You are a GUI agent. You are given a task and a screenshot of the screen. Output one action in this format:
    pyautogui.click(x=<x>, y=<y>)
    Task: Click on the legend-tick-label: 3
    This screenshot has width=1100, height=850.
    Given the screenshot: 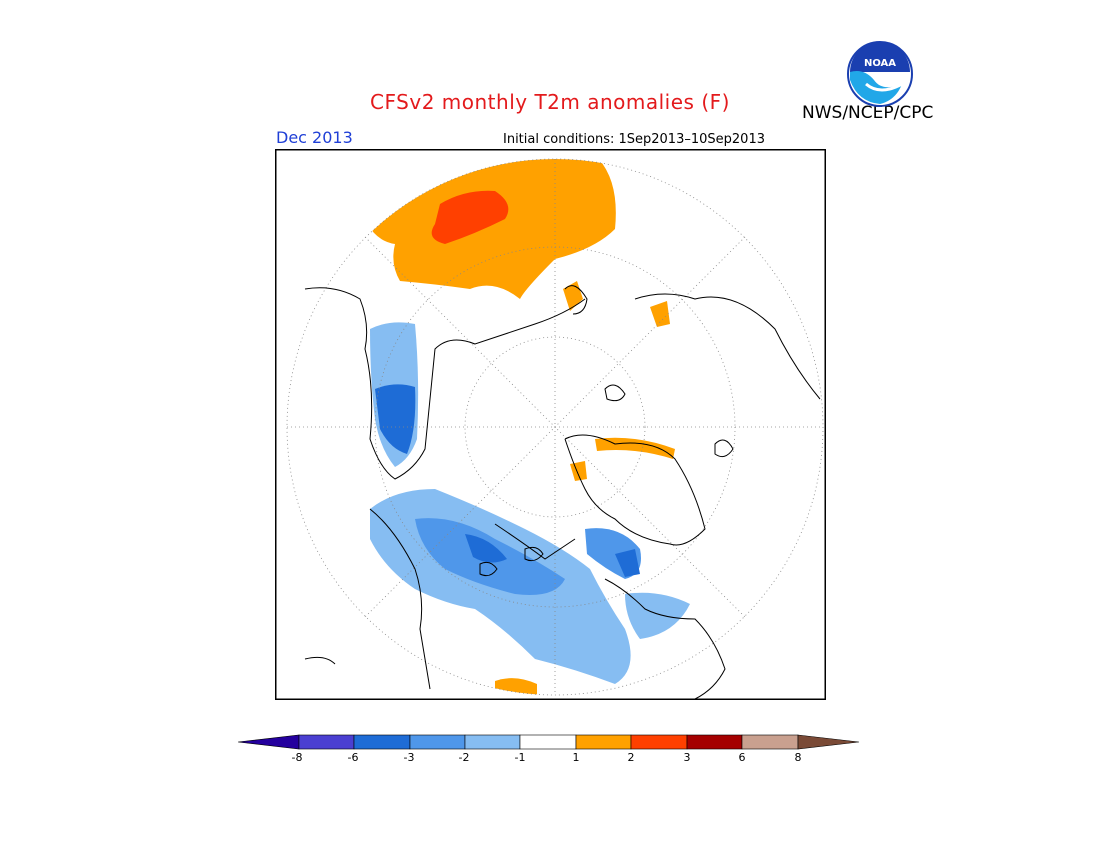 What is the action you would take?
    pyautogui.click(x=687, y=757)
    